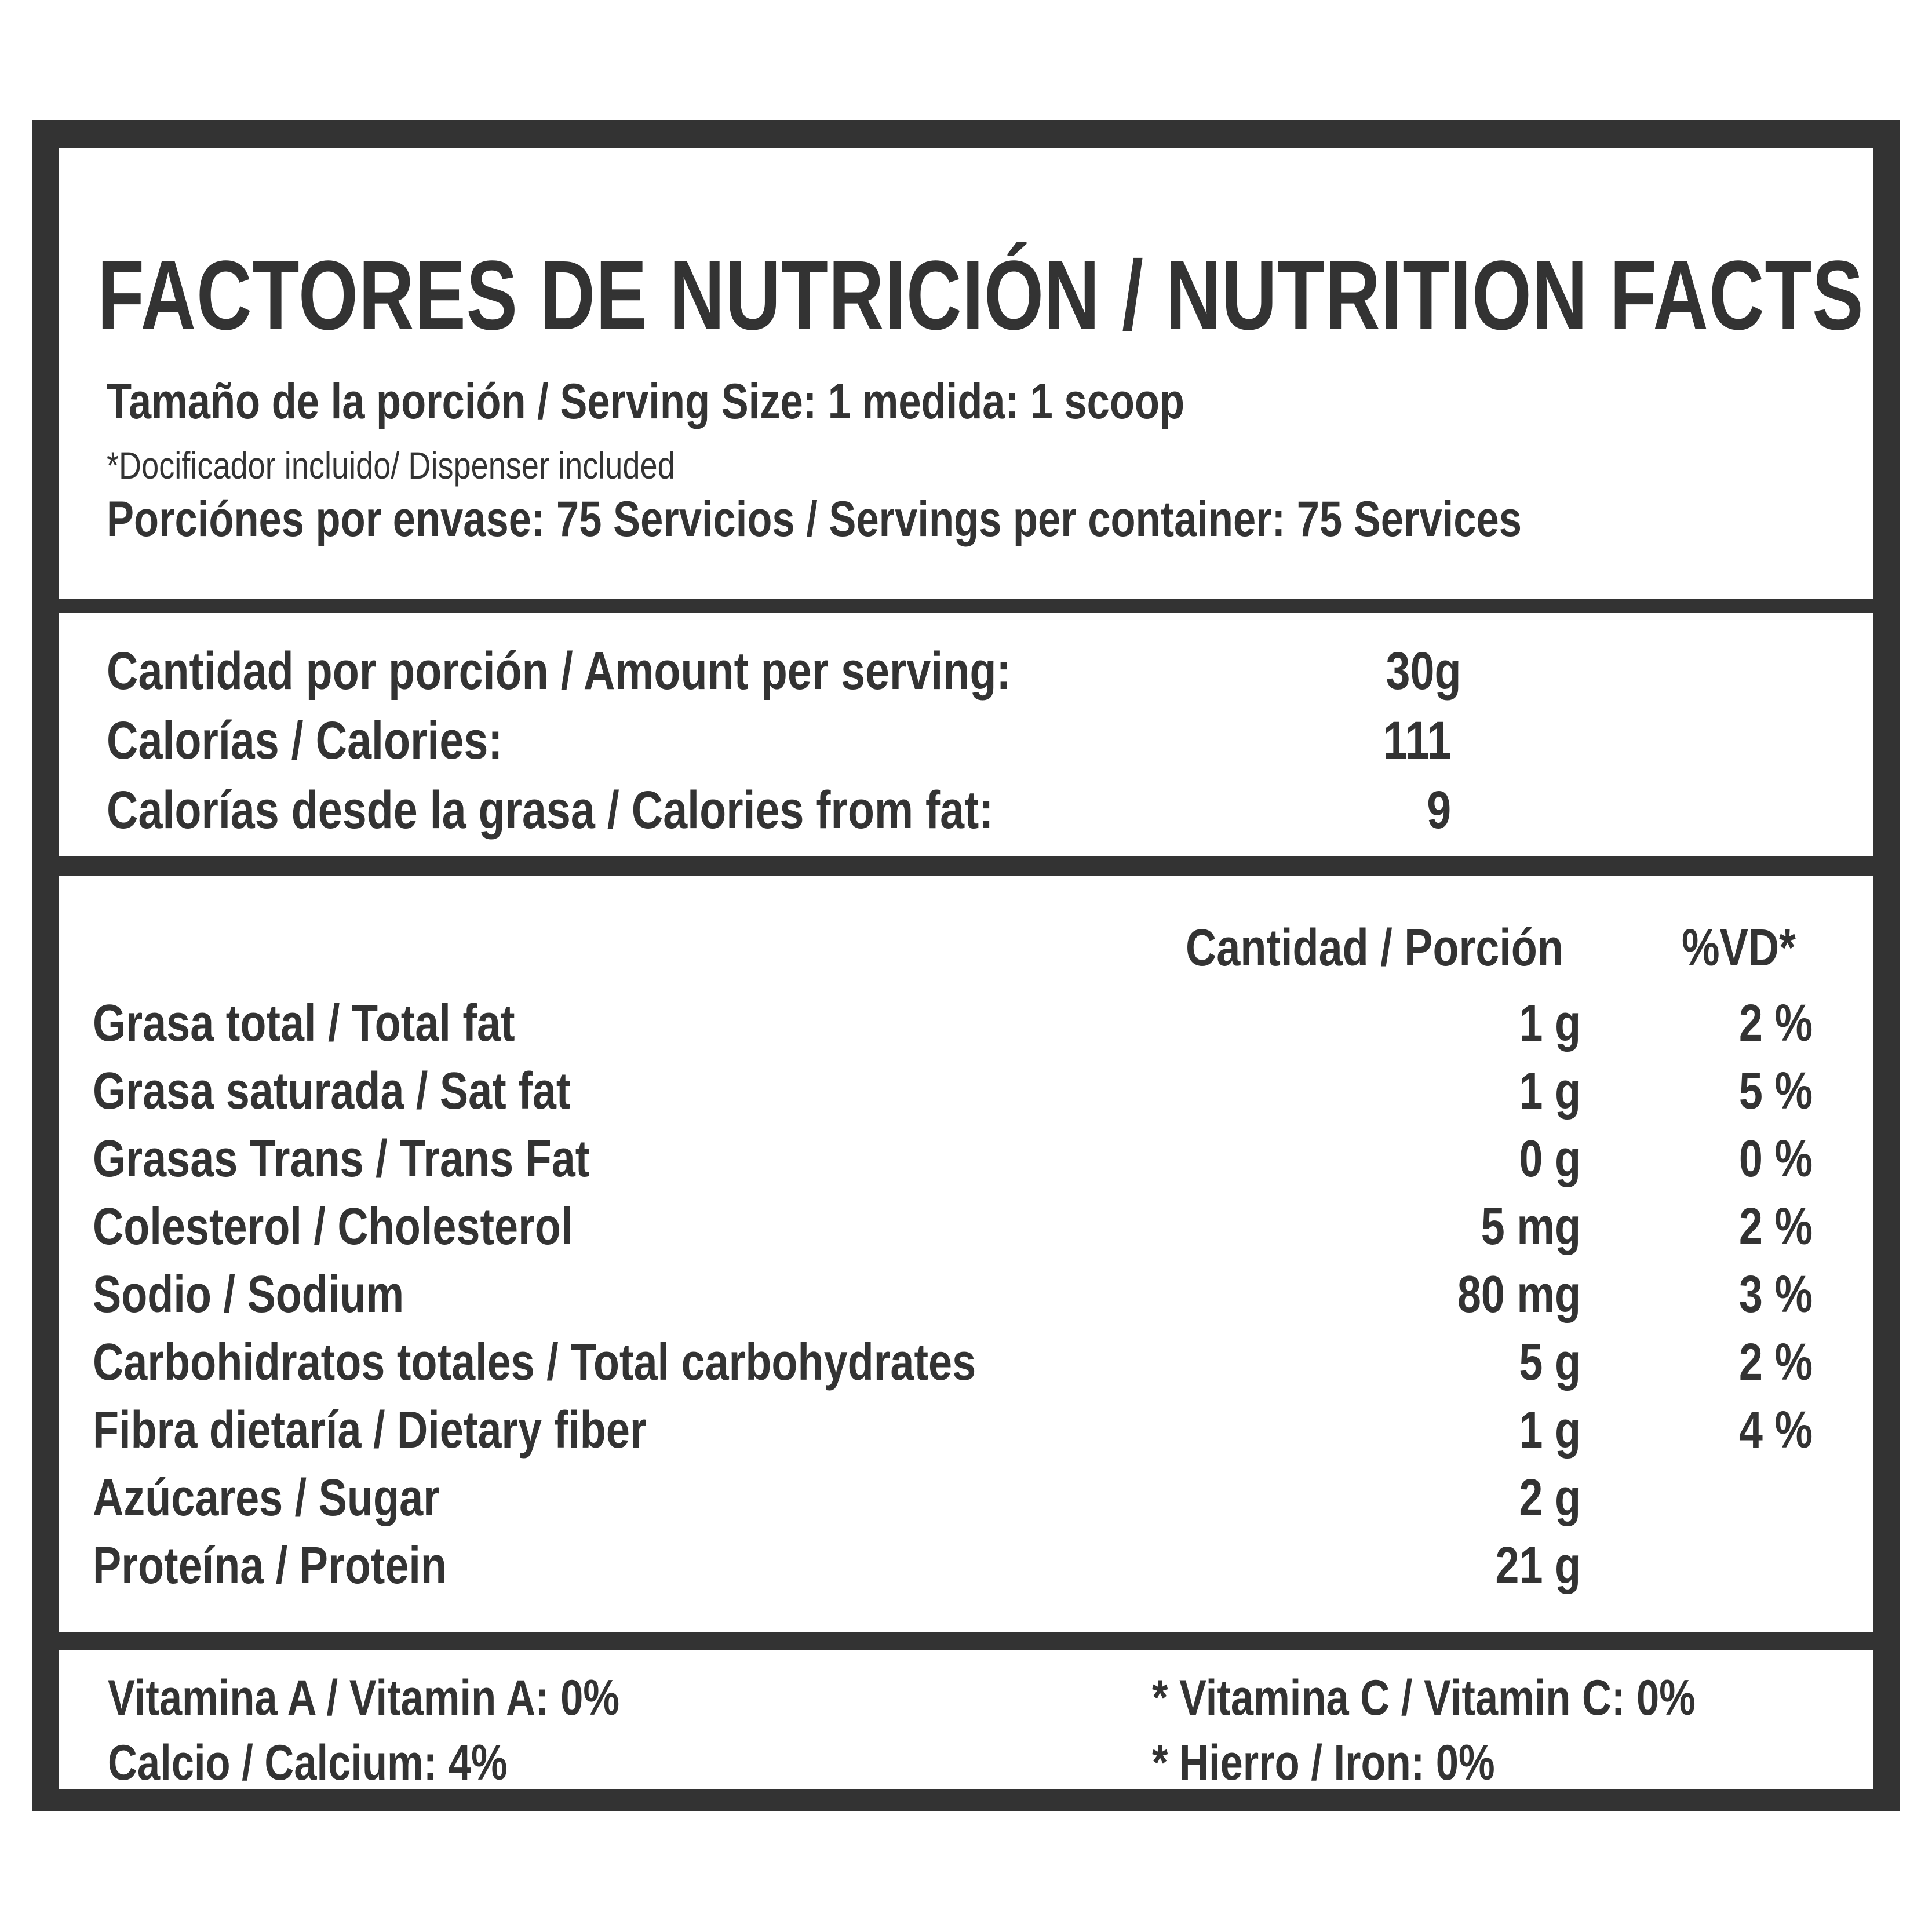  What do you see at coordinates (364, 1698) in the screenshot?
I see `vitamin-a: Vitamina A / Vitamin A: 0%` at bounding box center [364, 1698].